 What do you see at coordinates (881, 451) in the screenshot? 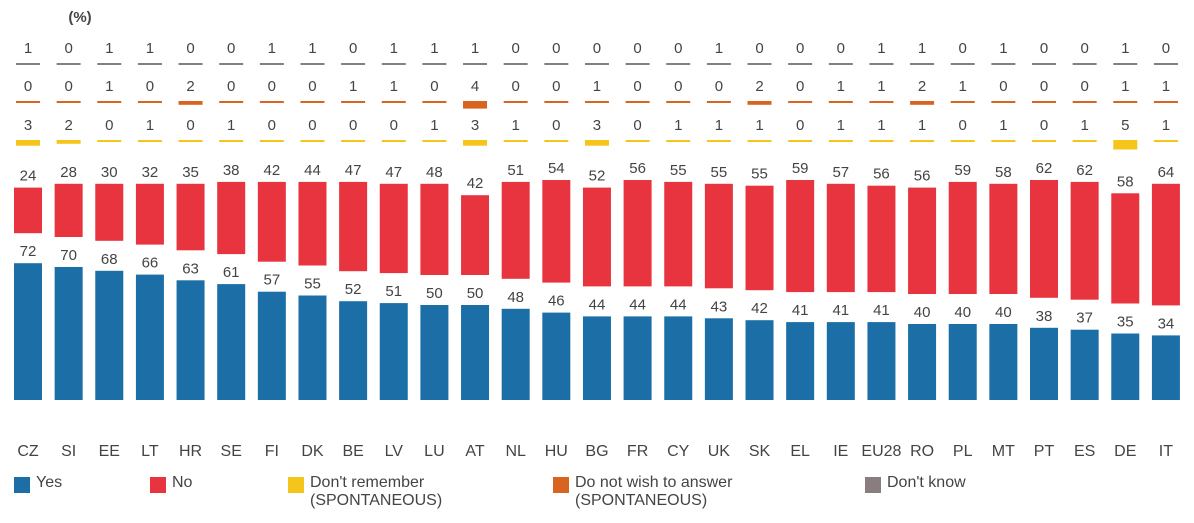
I see `x-tick-label: EU28` at bounding box center [881, 451].